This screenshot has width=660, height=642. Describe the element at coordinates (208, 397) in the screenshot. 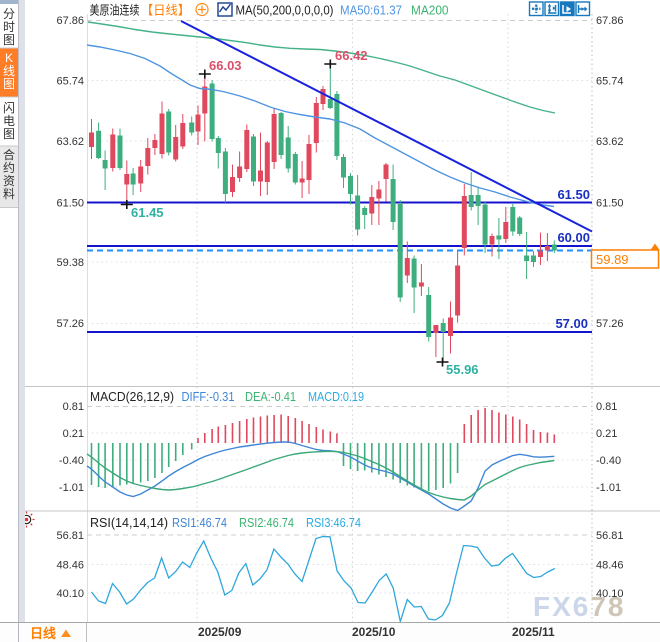

I see `svg-text: DIFF:-0.31` at that location.